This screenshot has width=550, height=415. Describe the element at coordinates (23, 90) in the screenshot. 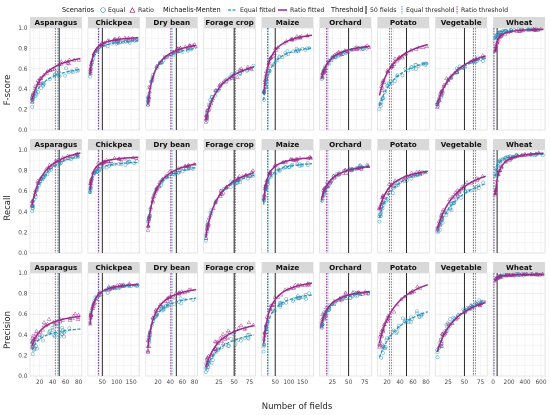

I see `y-tick-label: 0.4` at that location.